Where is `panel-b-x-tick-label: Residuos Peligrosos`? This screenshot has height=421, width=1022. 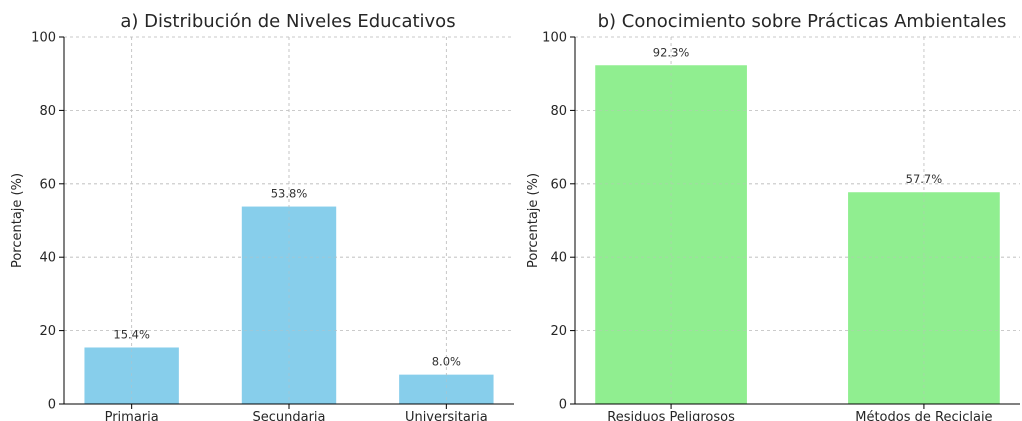 panel-b-x-tick-label: Residuos Peligrosos is located at coordinates (671, 415).